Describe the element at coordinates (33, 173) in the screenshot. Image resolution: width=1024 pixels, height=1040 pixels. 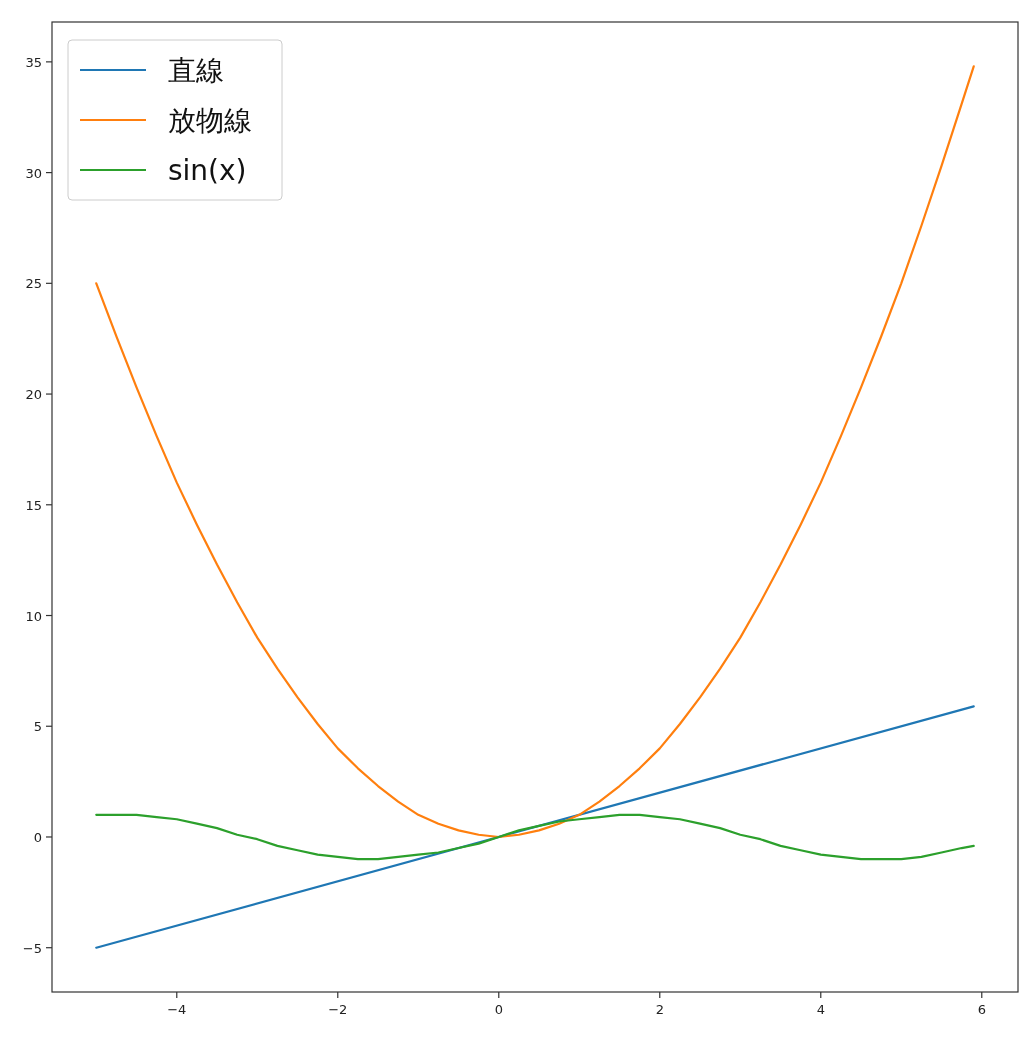
I see `y-tick-label: 30` at that location.